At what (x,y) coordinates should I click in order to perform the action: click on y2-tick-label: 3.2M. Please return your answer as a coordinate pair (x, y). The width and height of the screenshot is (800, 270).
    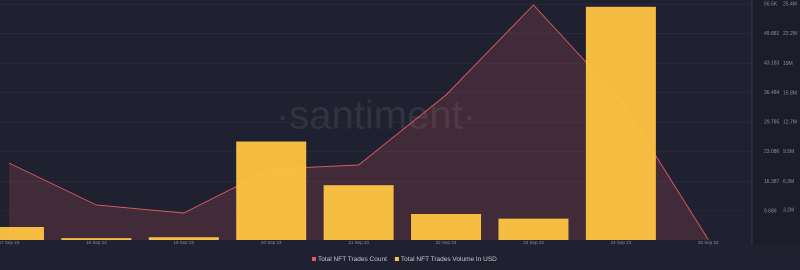
    Looking at the image, I should click on (788, 211).